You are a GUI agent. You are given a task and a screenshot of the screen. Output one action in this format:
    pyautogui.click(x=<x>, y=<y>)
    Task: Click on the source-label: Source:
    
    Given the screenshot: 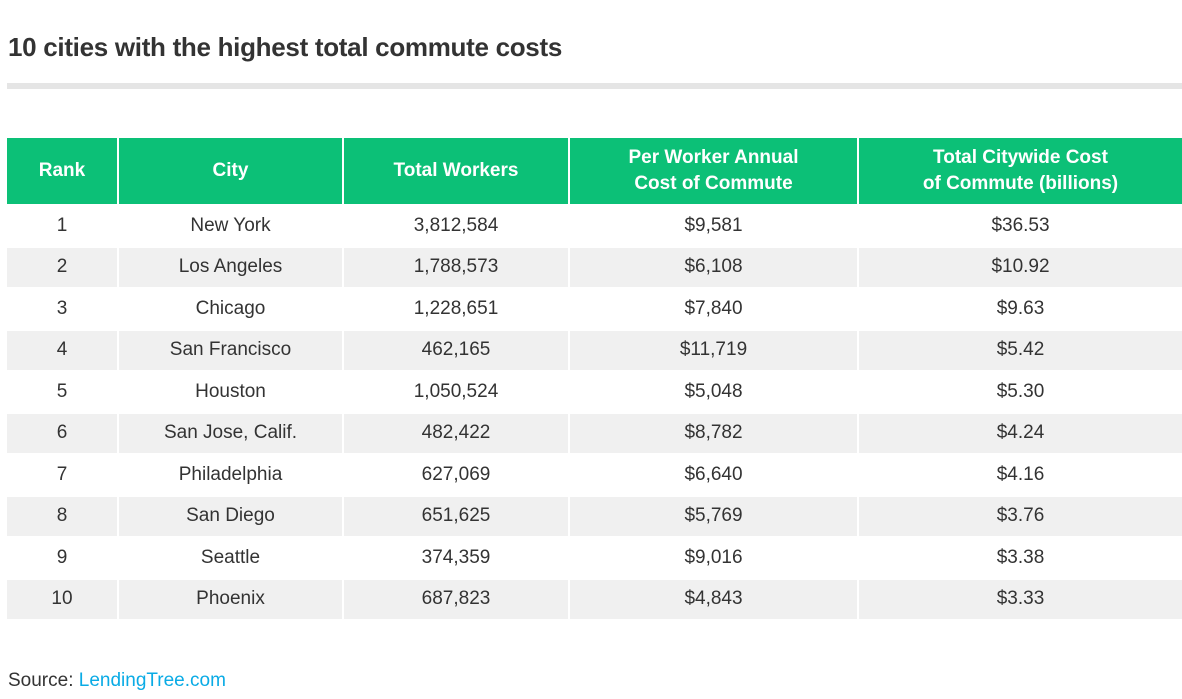 What is the action you would take?
    pyautogui.click(x=41, y=680)
    